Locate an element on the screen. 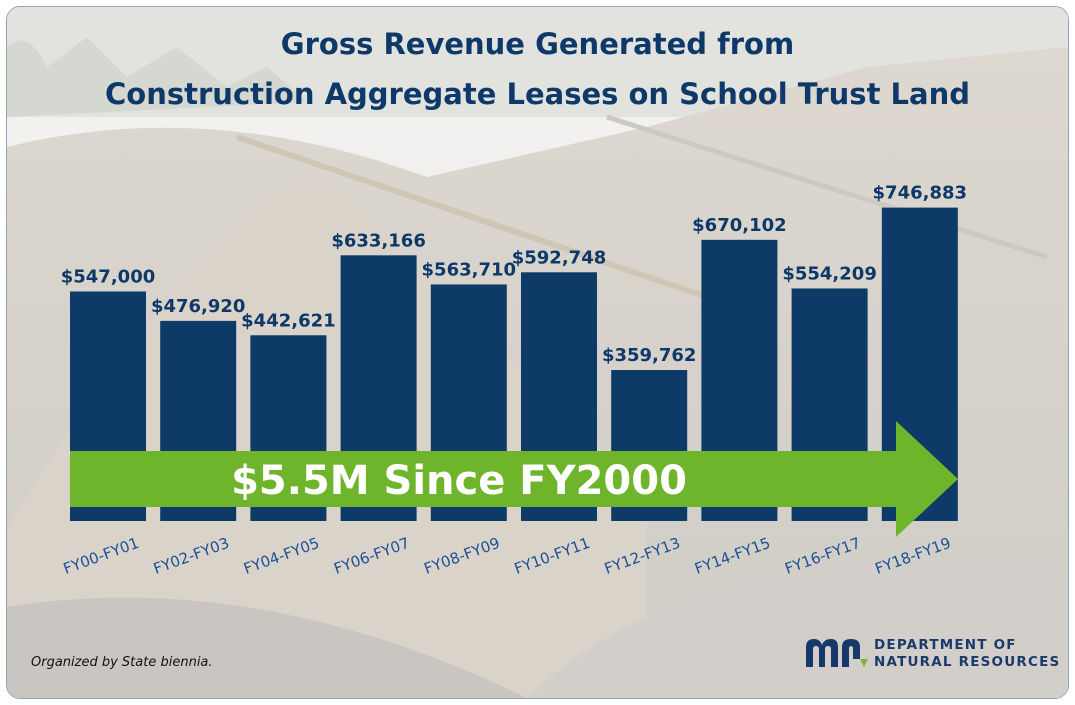 This screenshot has height=705, width=1075. x-tick-label: FY10-FY11 is located at coordinates (552, 556).